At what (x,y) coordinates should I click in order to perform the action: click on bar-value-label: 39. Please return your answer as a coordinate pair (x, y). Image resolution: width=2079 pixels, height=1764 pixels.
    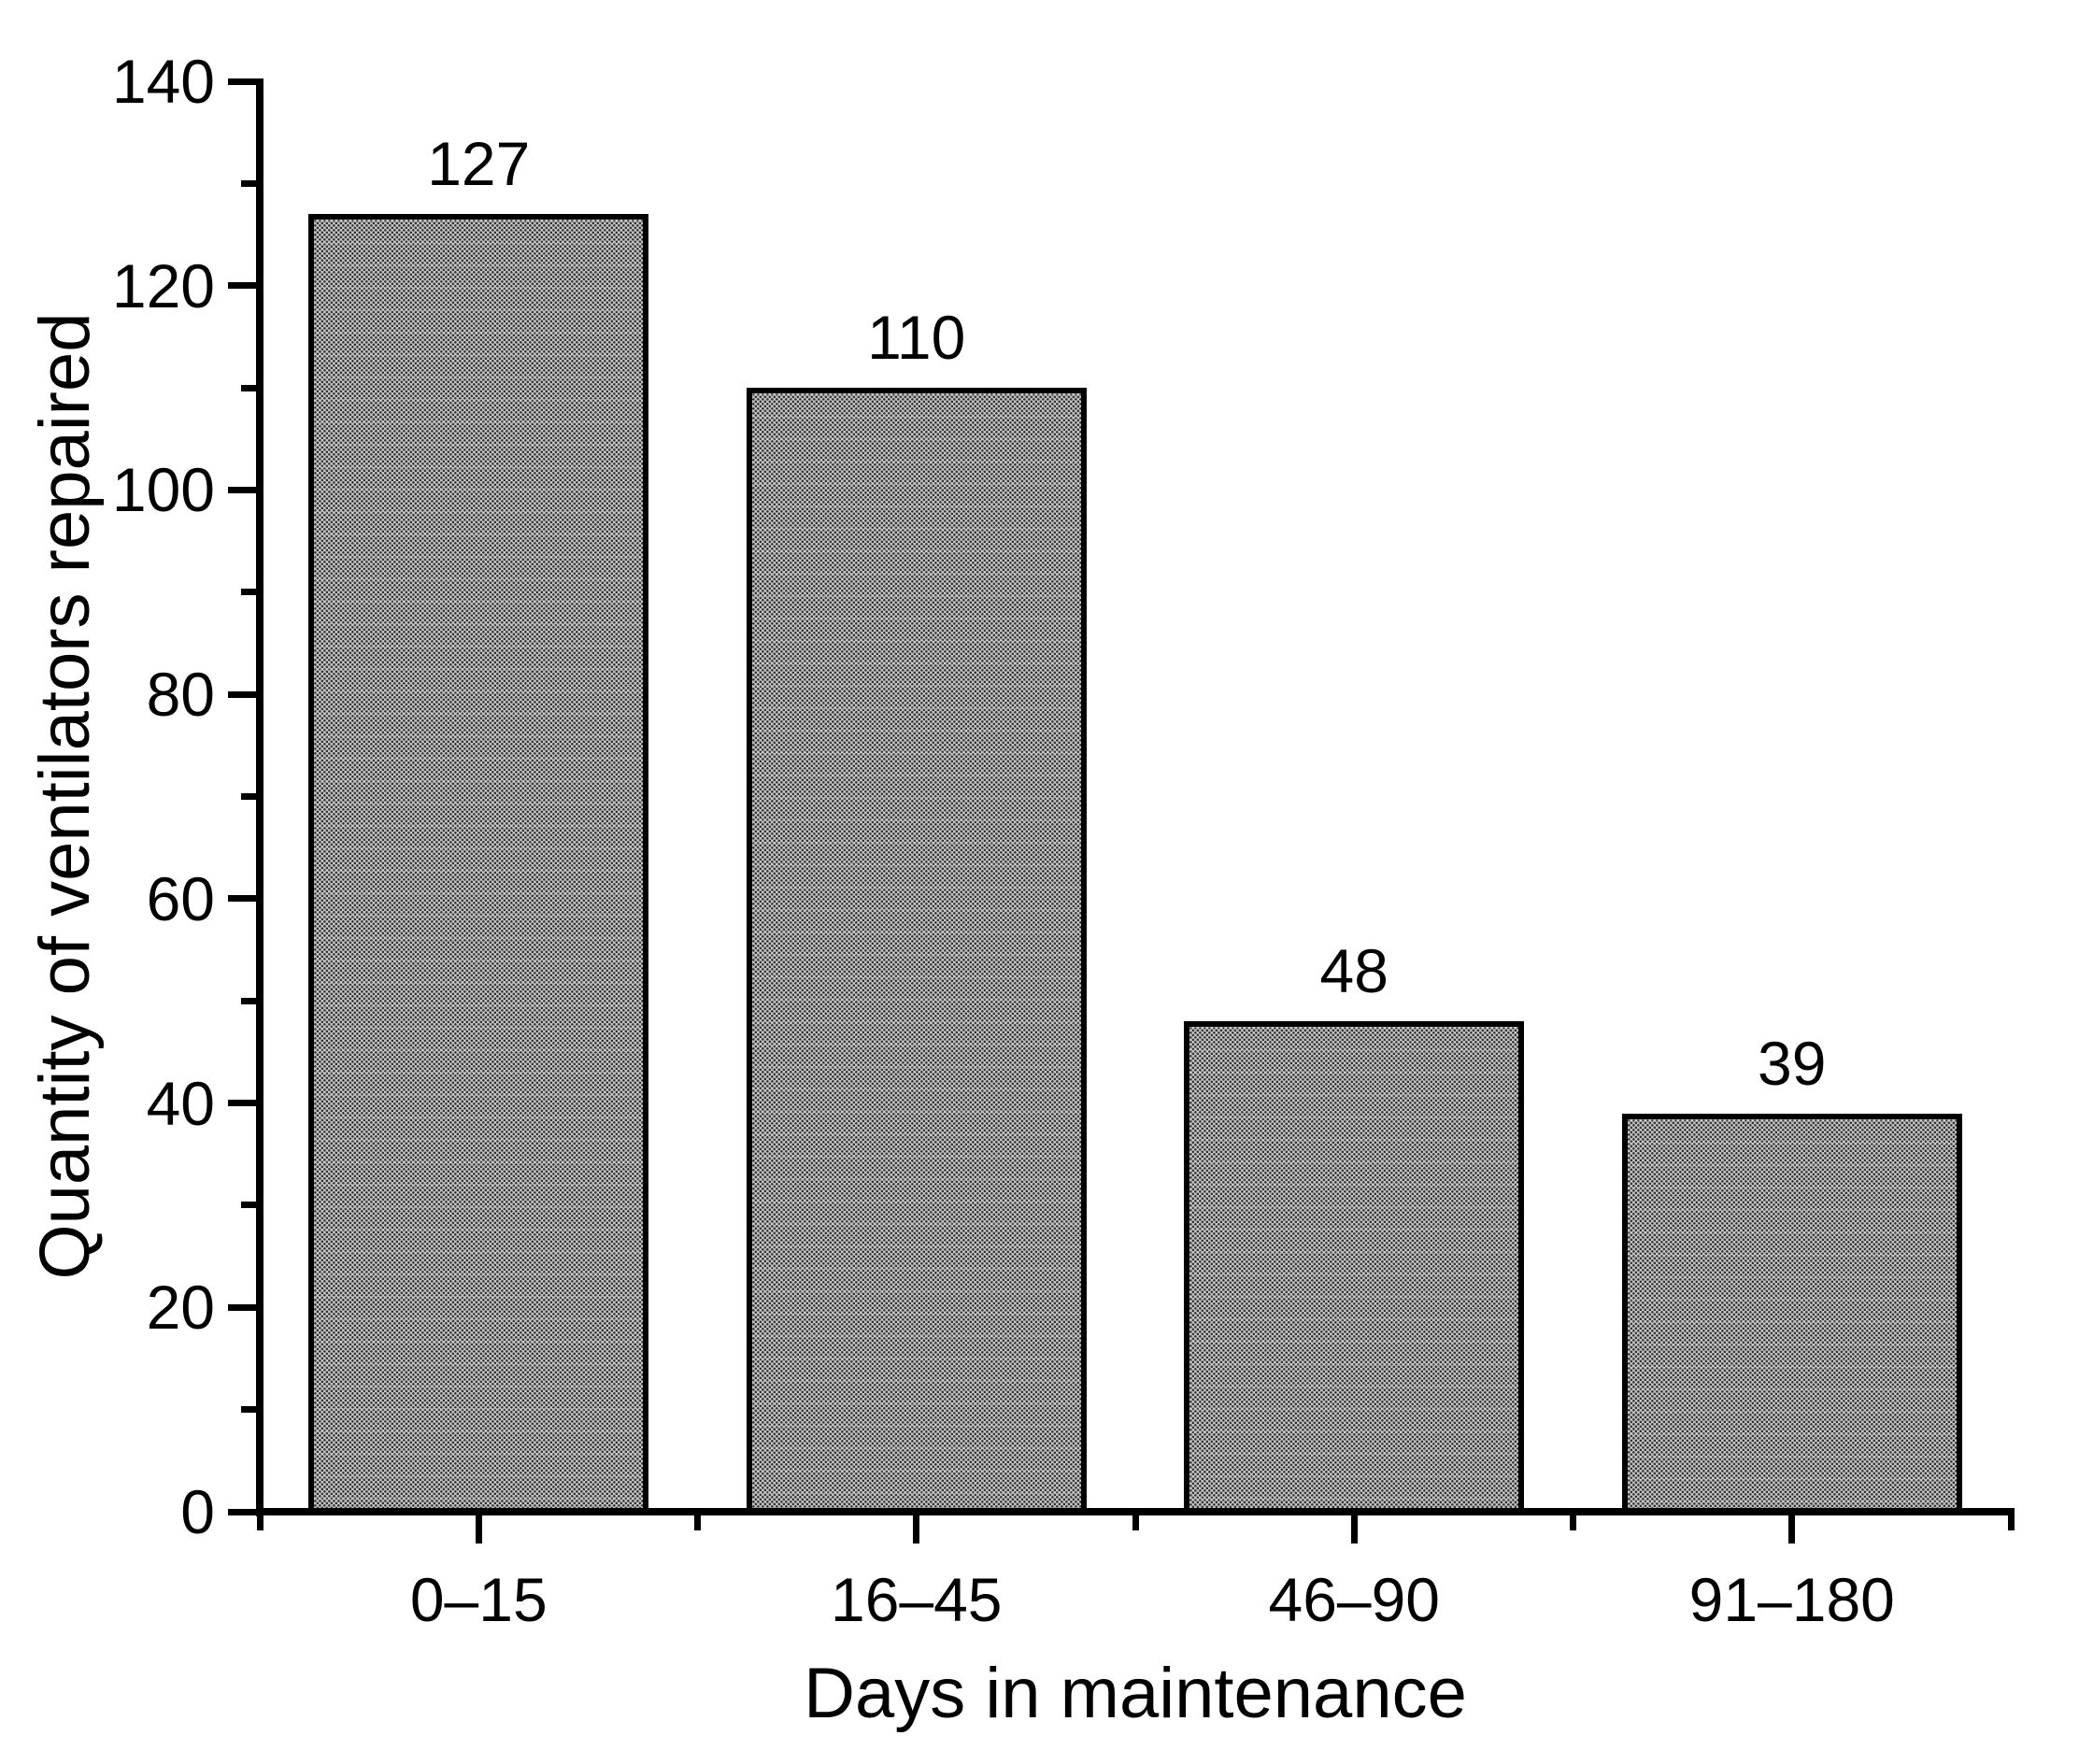
    Looking at the image, I should click on (1792, 1063).